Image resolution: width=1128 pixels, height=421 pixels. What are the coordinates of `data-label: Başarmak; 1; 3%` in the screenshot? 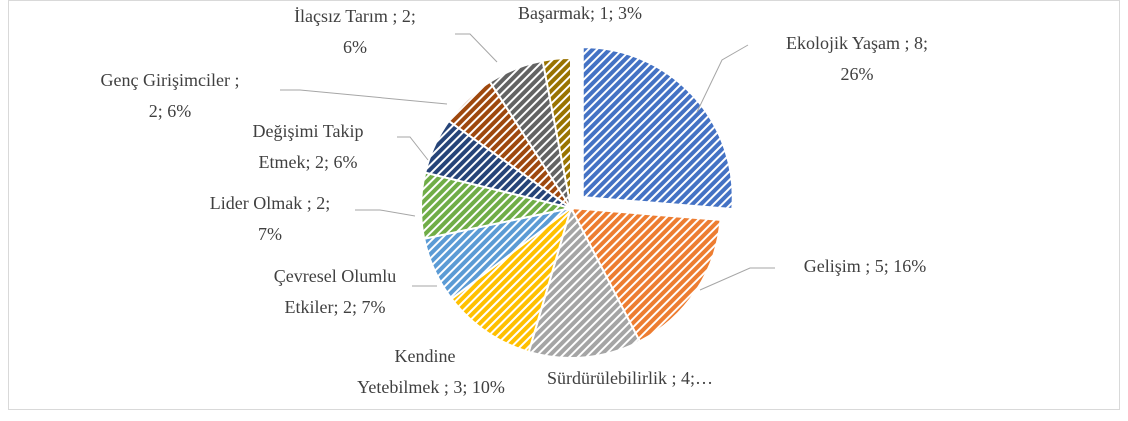 It's located at (580, 13).